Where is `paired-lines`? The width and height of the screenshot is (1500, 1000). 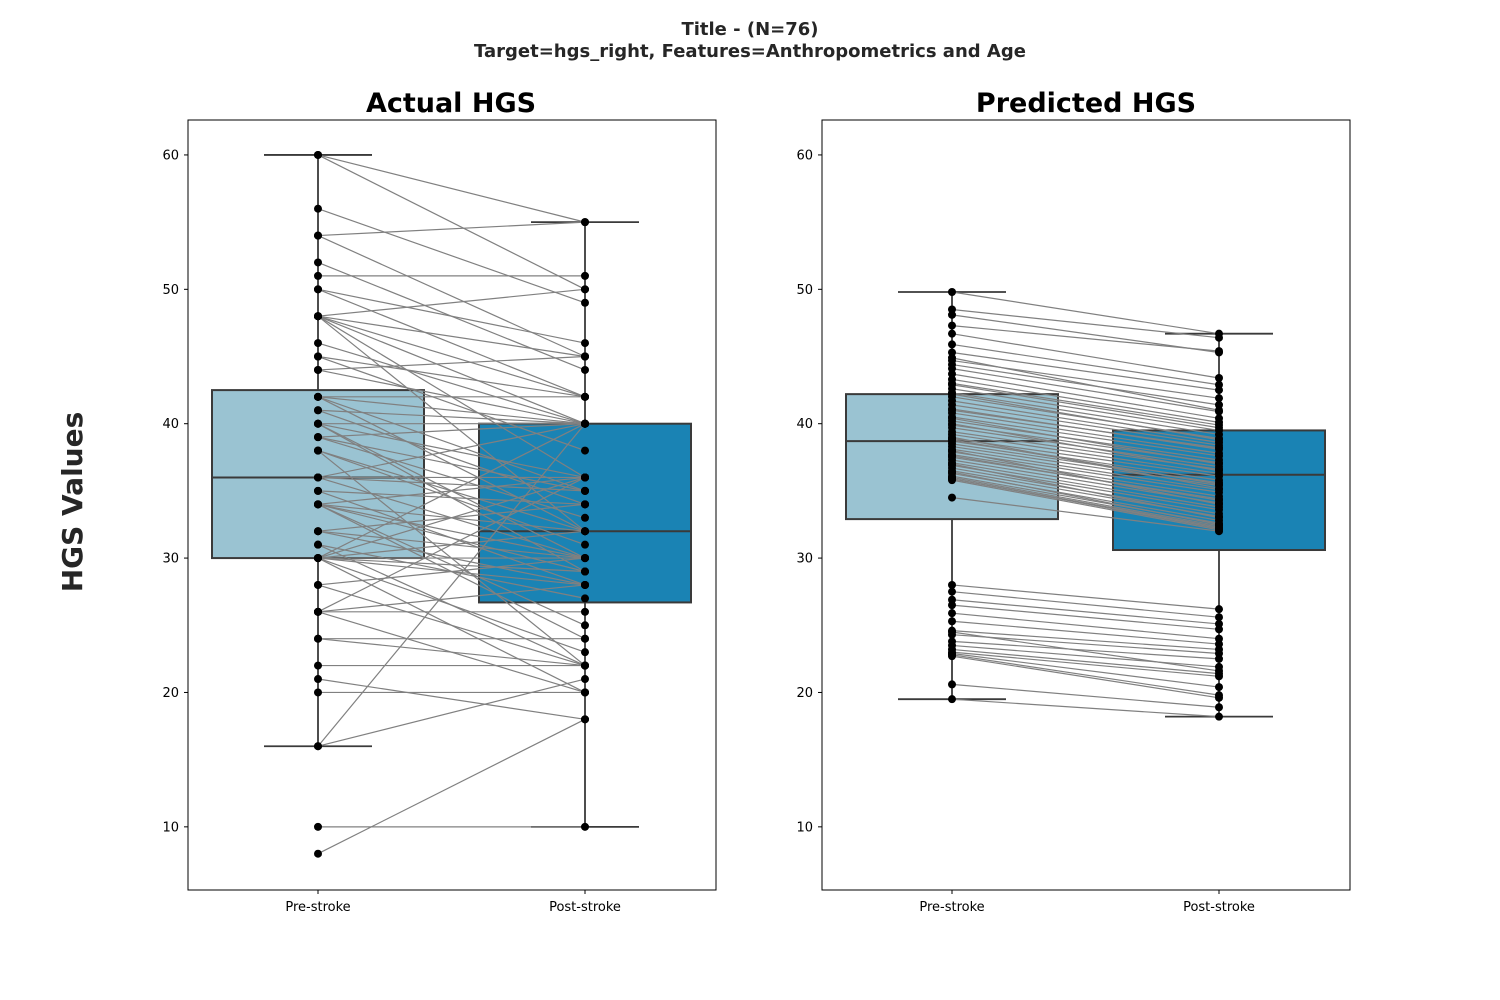 paired-lines is located at coordinates (451, 504).